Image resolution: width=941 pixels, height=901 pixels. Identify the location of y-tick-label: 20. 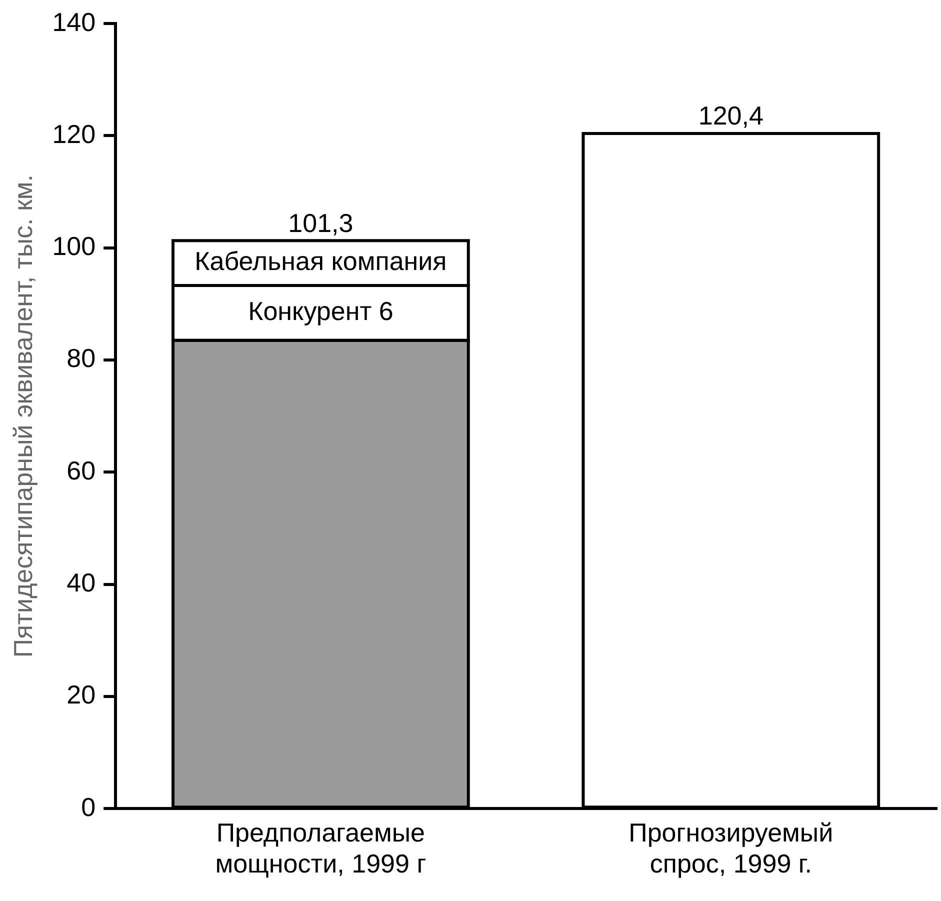
(81, 695).